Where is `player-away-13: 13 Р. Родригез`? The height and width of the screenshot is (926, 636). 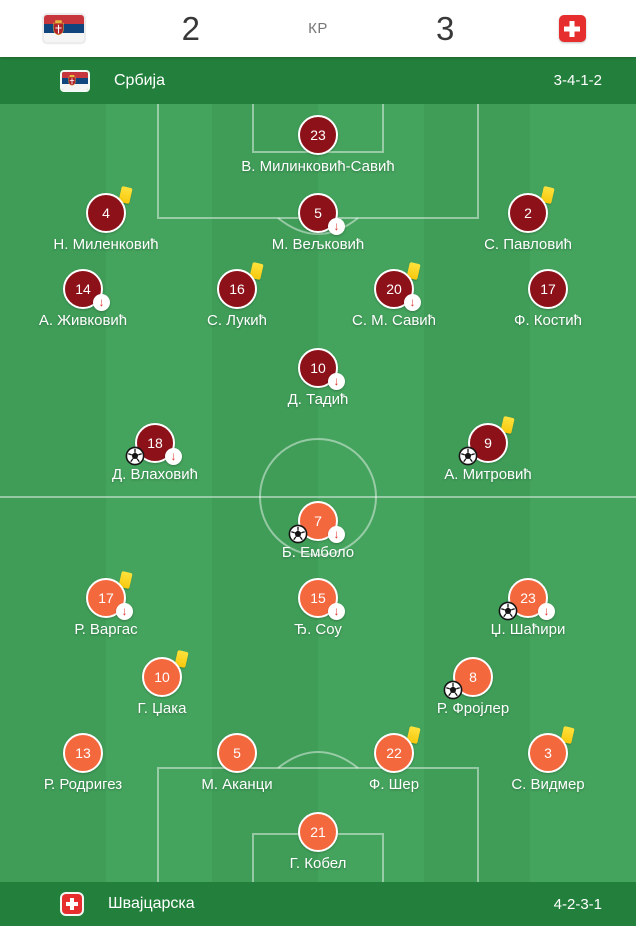
player-away-13: 13 Р. Родригез is located at coordinates (83, 763).